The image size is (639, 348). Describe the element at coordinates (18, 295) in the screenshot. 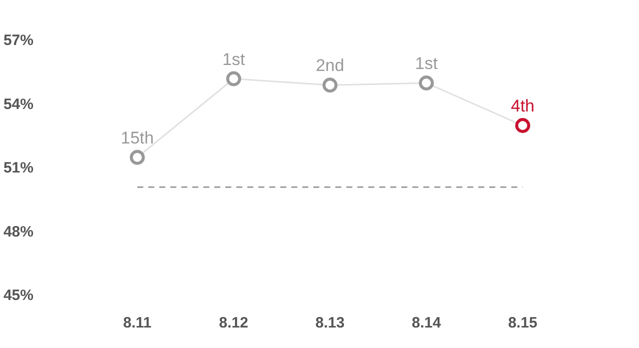

I see `y-tick-label: 45%` at that location.